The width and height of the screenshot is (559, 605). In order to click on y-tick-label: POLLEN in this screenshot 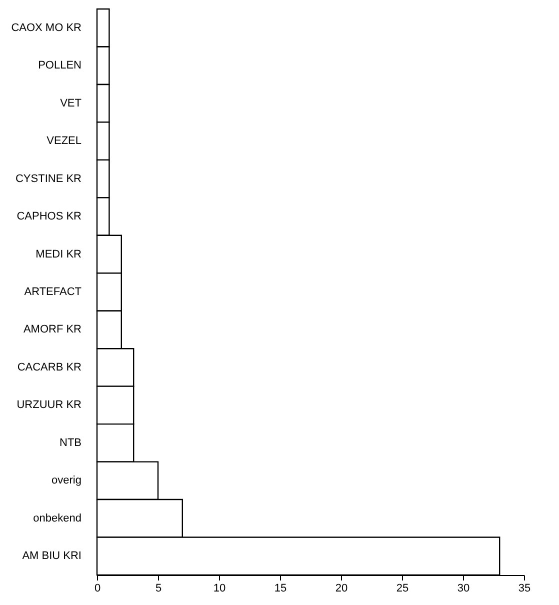, I will do `click(60, 66)`.